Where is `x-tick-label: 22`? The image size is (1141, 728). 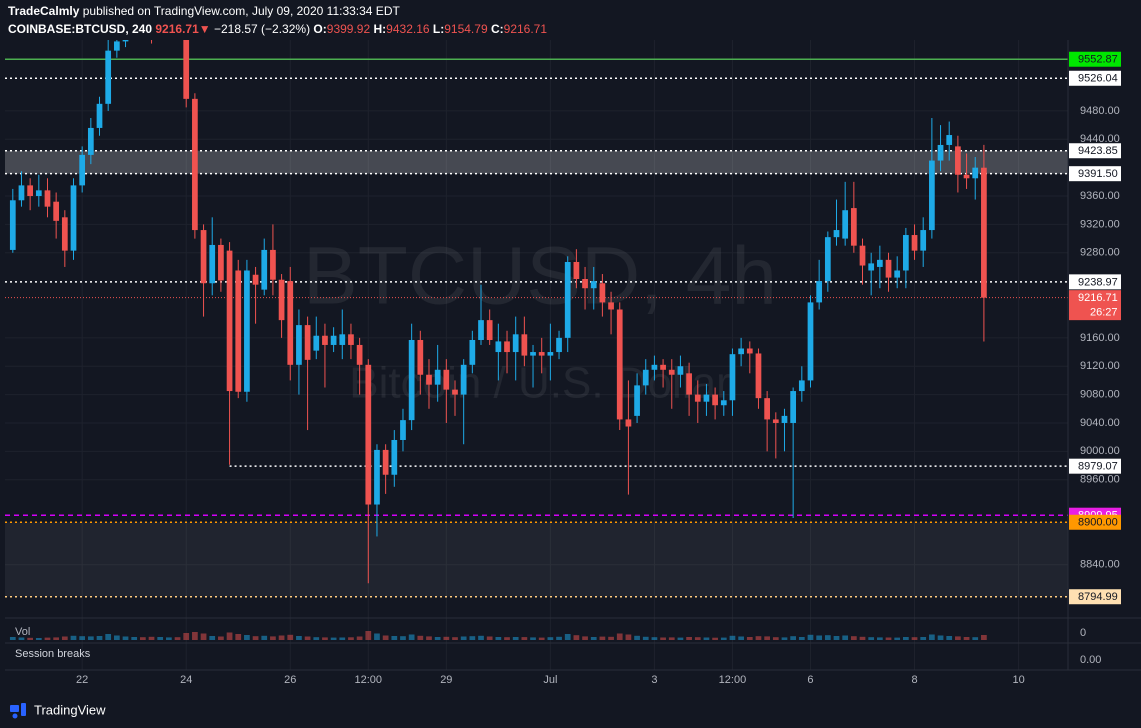 x-tick-label: 22 is located at coordinates (82, 680).